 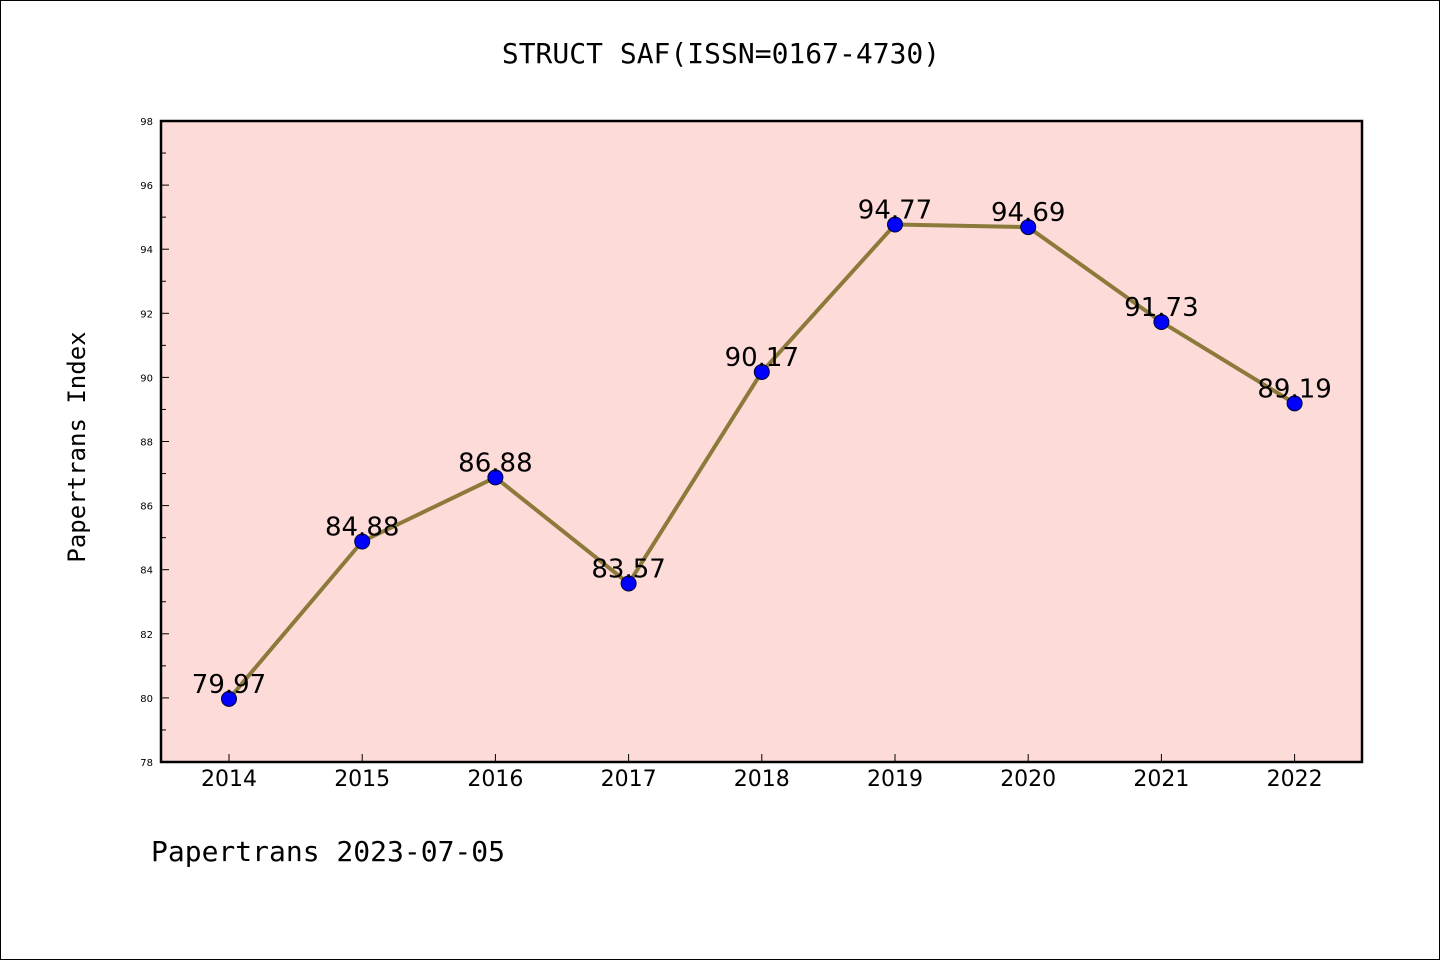 What do you see at coordinates (895, 779) in the screenshot?
I see `x-tick-label: 2019` at bounding box center [895, 779].